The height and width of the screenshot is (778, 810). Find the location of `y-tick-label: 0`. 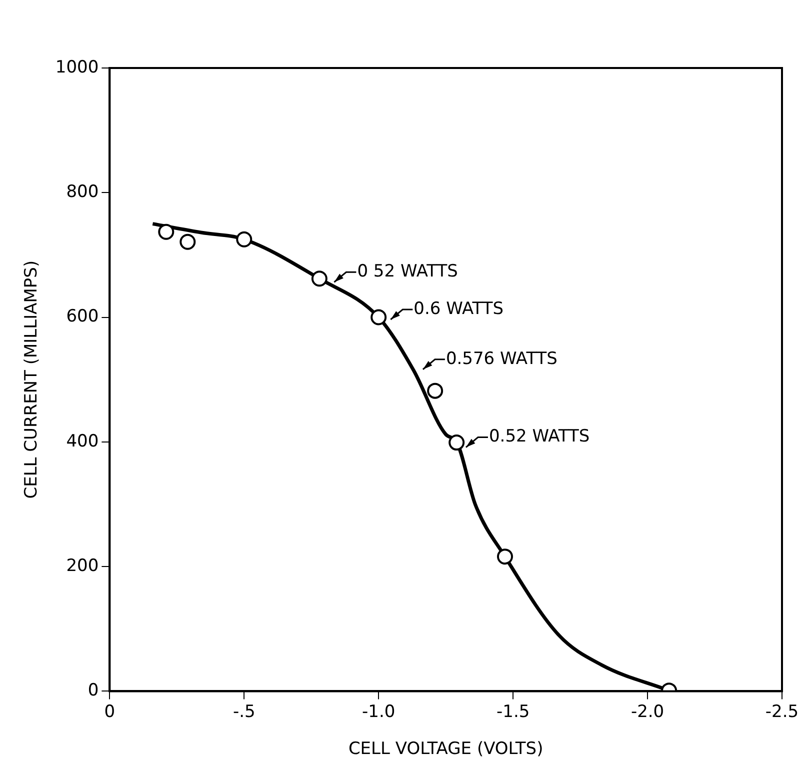

y-tick-label: 0 is located at coordinates (93, 690).